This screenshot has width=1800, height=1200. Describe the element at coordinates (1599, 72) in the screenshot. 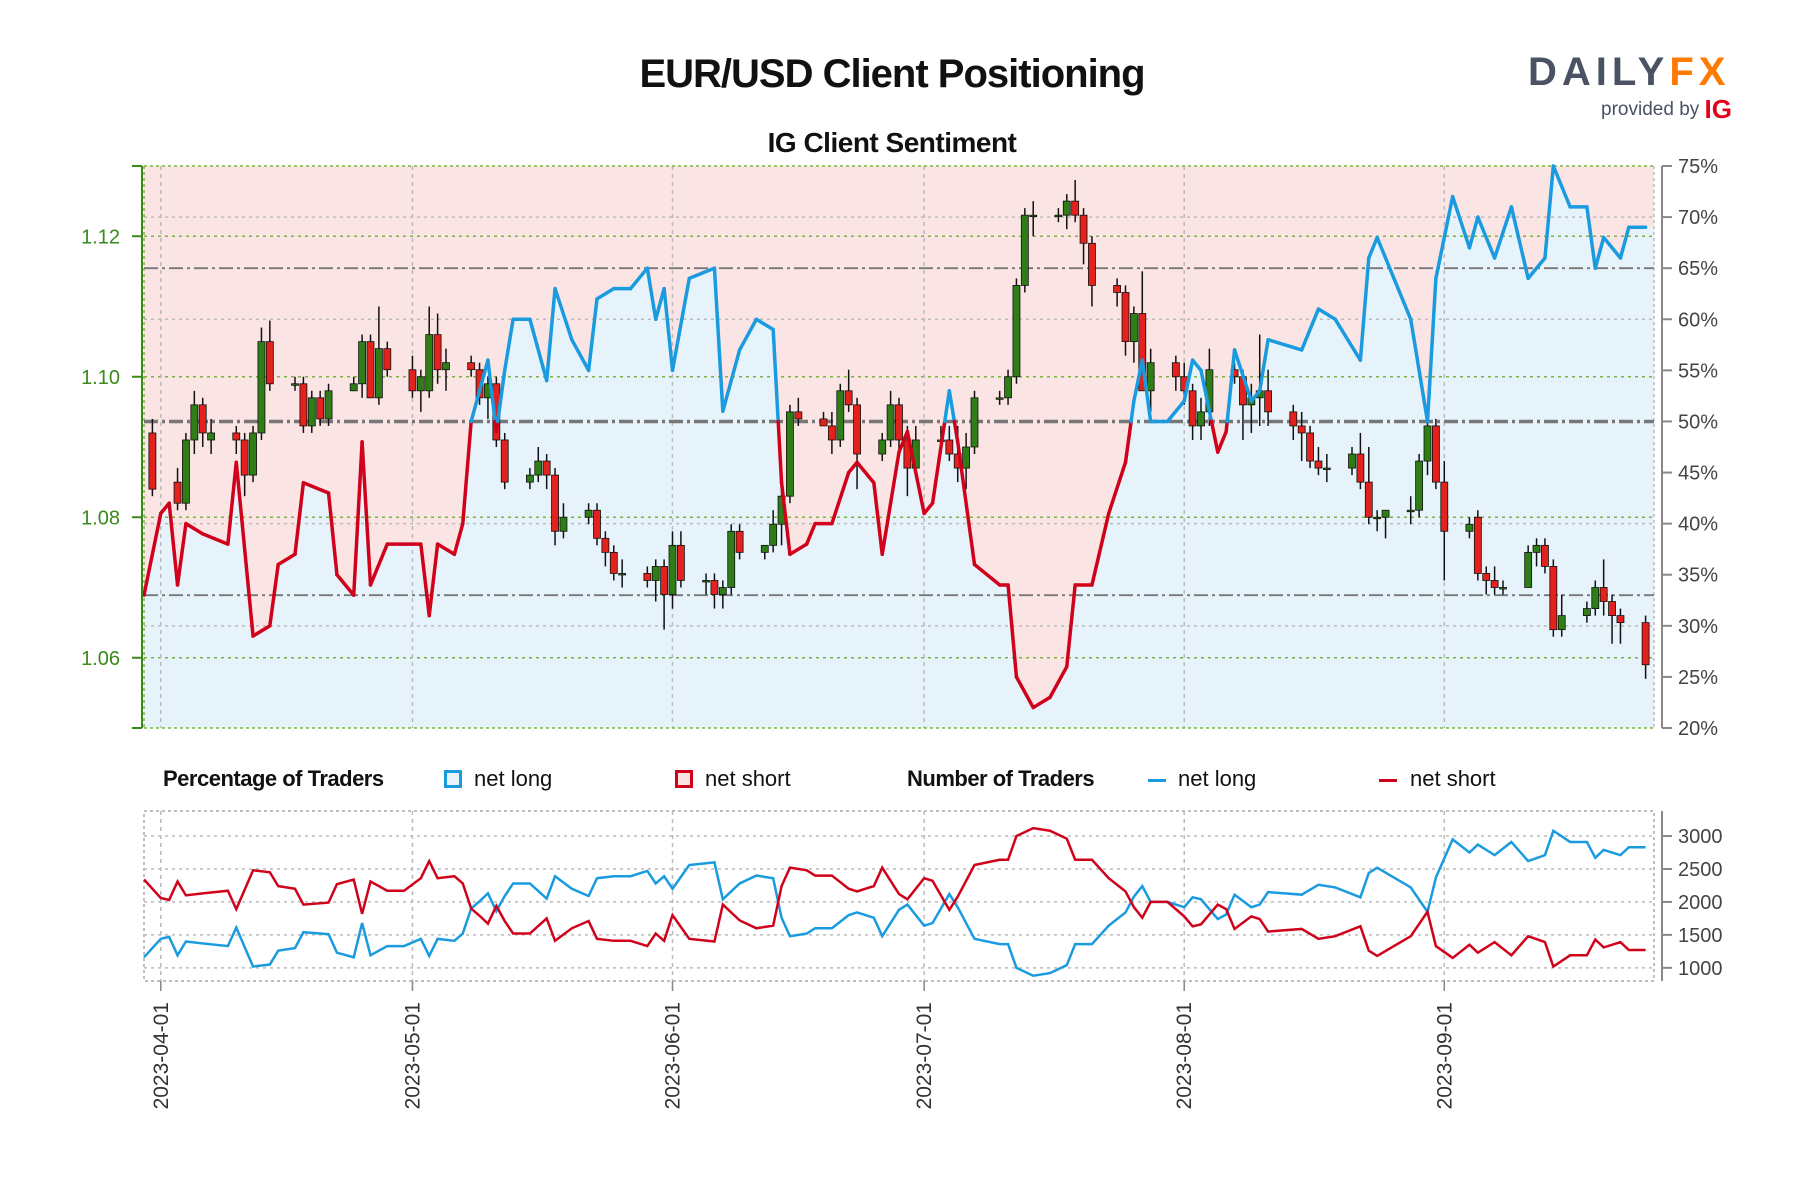

I see `logo-brand-a: DAILY` at that location.